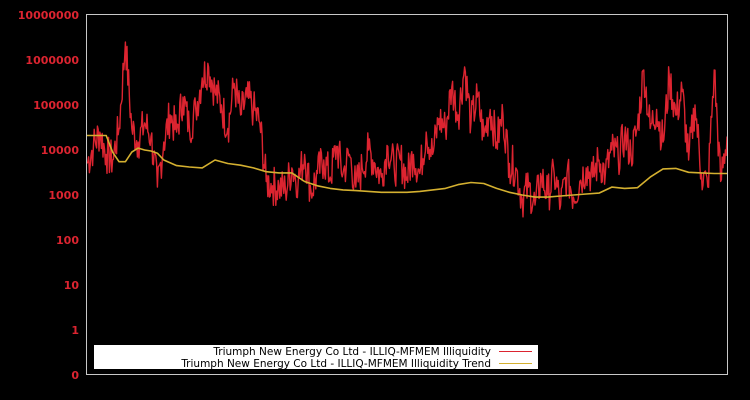 Image resolution: width=750 pixels, height=400 pixels. I want to click on y-tick-label: 1, so click(75, 330).